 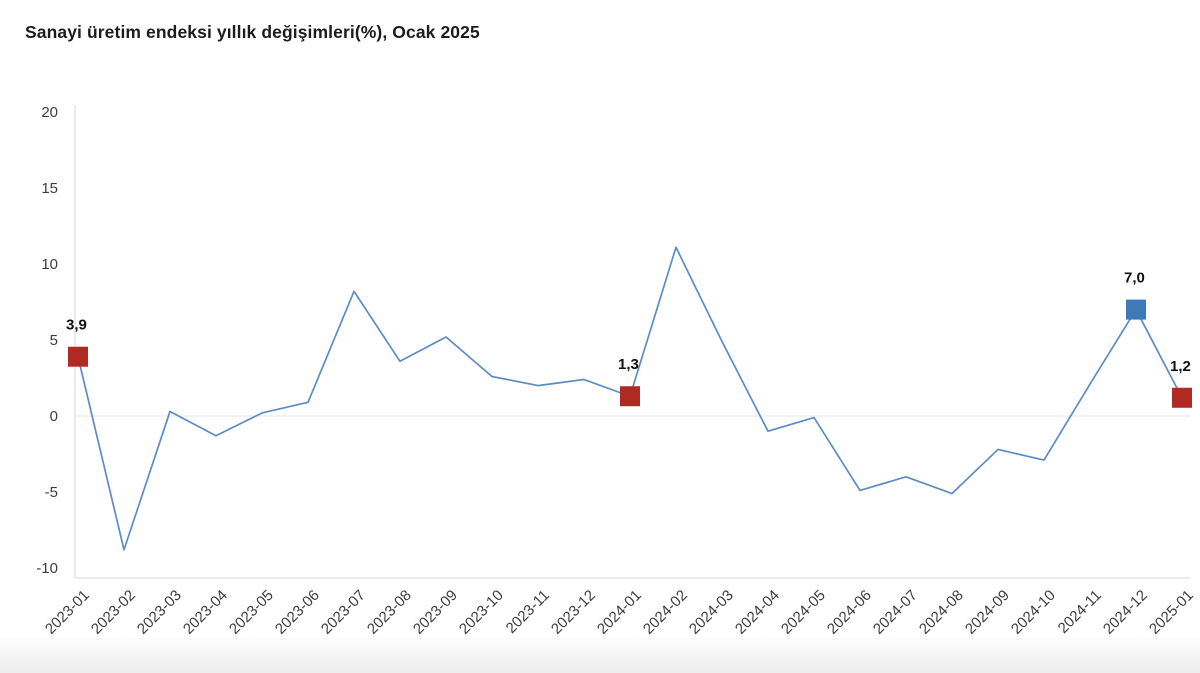 What do you see at coordinates (1125, 612) in the screenshot?
I see `x-tick-label: 2024-12` at bounding box center [1125, 612].